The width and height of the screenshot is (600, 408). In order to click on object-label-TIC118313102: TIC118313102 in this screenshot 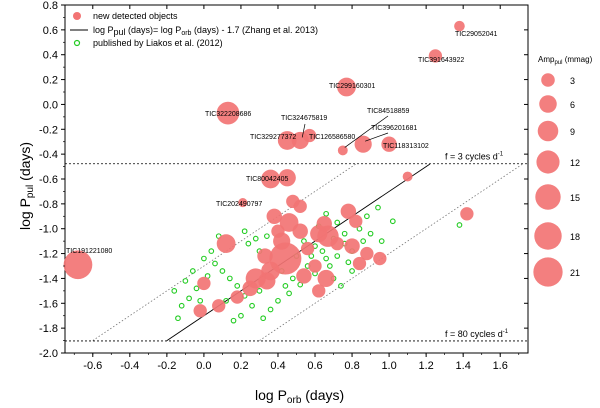, I will do `click(406, 146)`.